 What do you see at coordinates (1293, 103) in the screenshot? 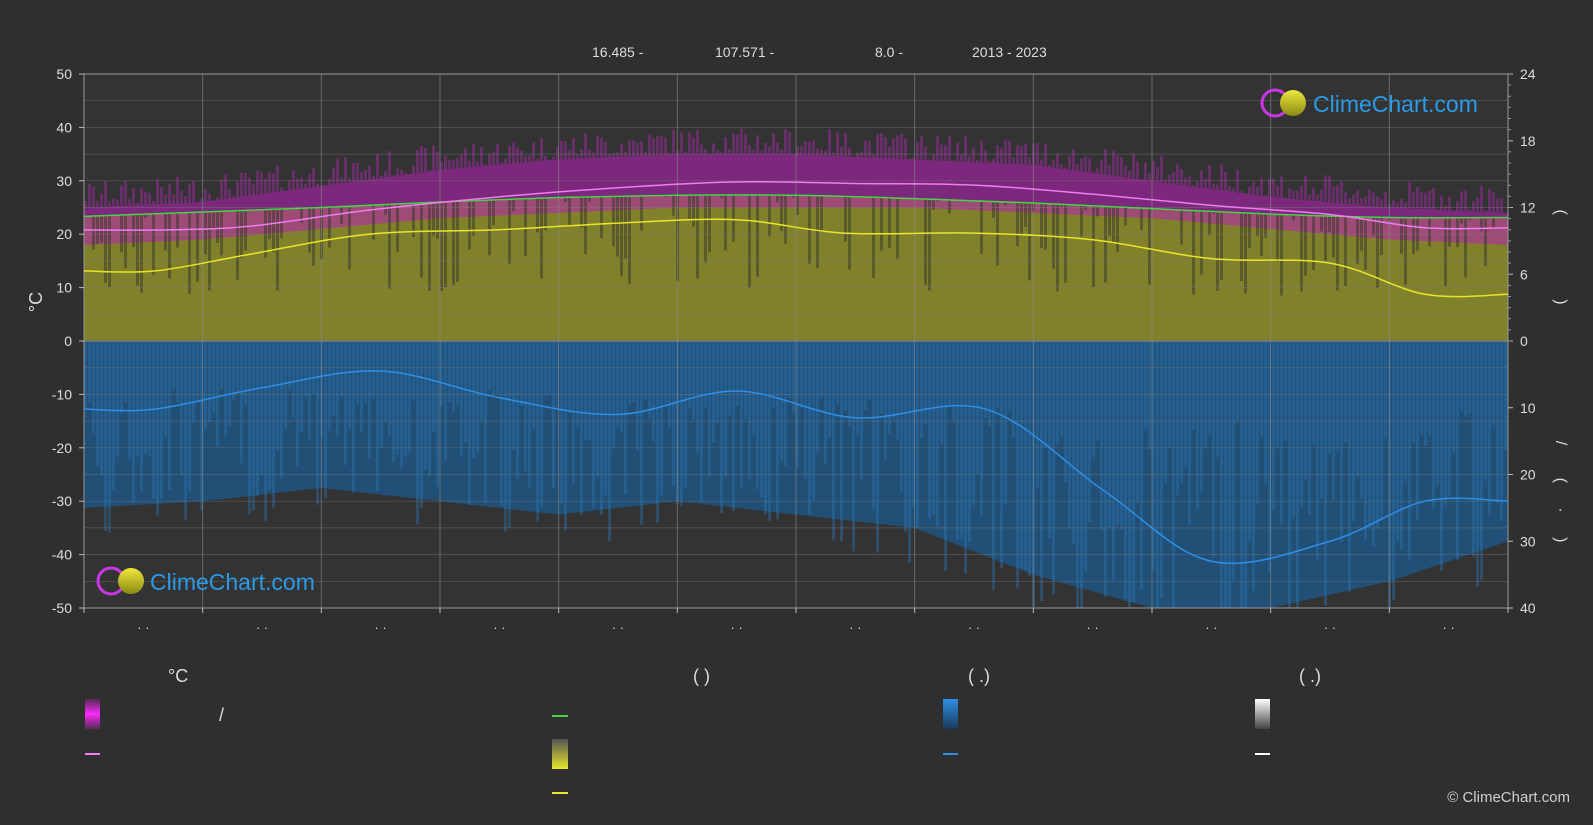
I see `logo-sun-icon` at bounding box center [1293, 103].